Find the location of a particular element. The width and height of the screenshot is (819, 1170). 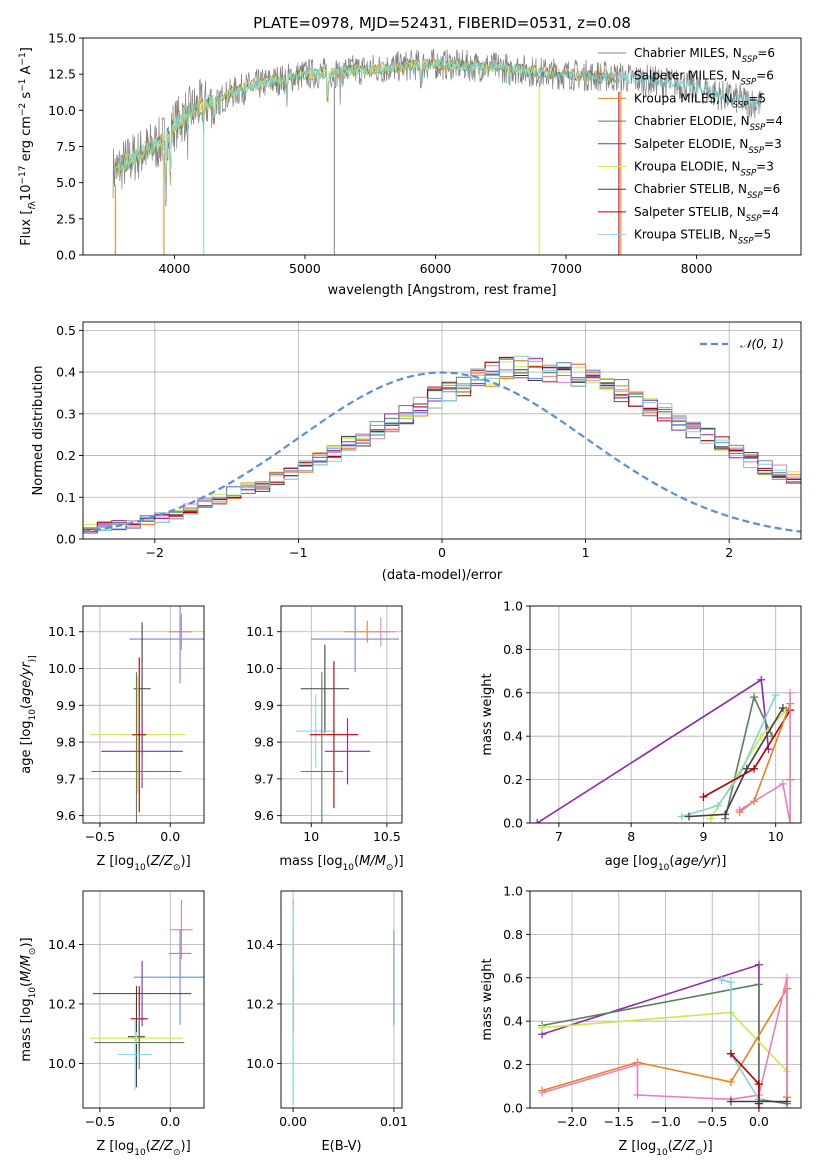

age_vs_mass-xlabel: mass [log10(M/M⊙)] is located at coordinates (341, 863).